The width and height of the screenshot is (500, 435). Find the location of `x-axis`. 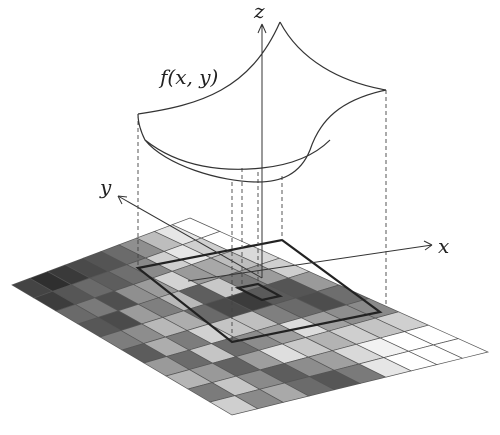

x-axis is located at coordinates (310, 263).